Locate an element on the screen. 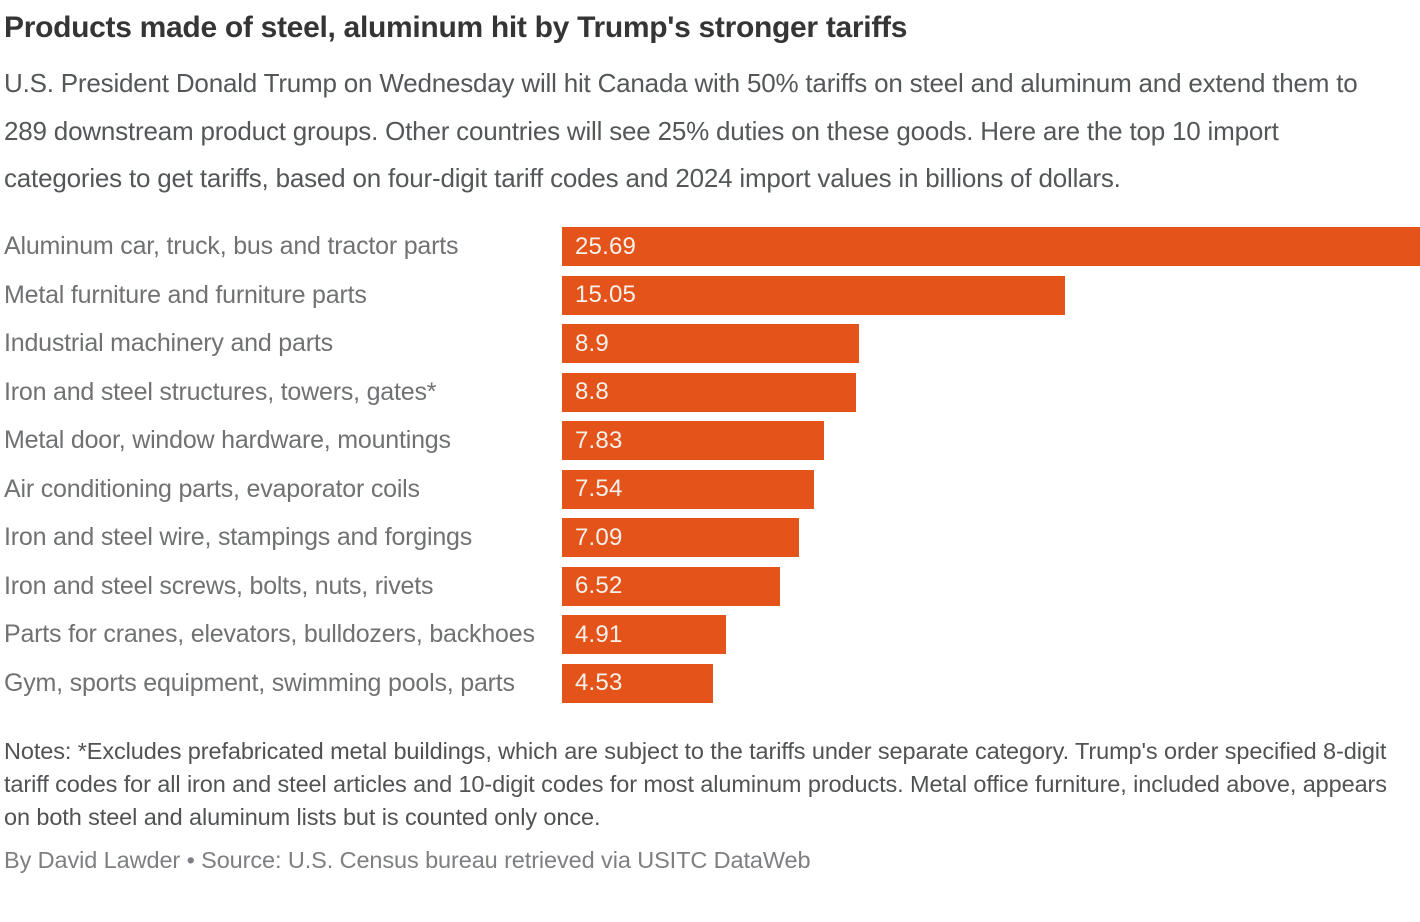 This screenshot has width=1420, height=922. bar: 6.52 is located at coordinates (671, 586).